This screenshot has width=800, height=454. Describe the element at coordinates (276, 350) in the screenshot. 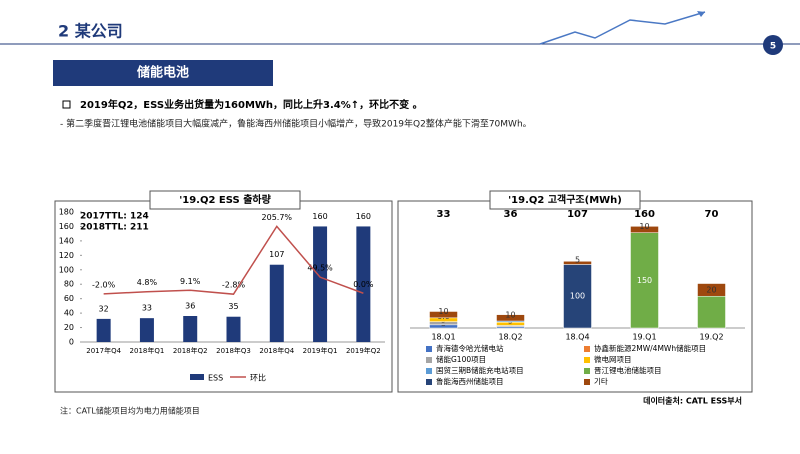

I see `x-tick-label: 2018年Q4` at that location.